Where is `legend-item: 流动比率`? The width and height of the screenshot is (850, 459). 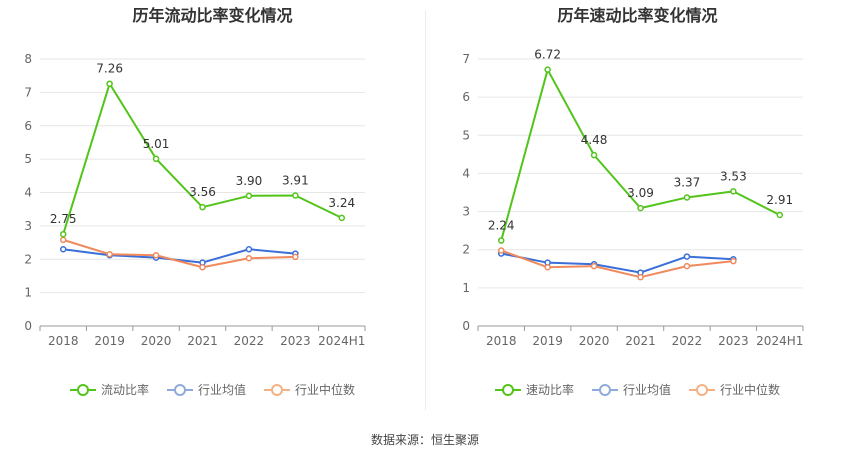
legend-item: 流动比率 is located at coordinates (109, 389).